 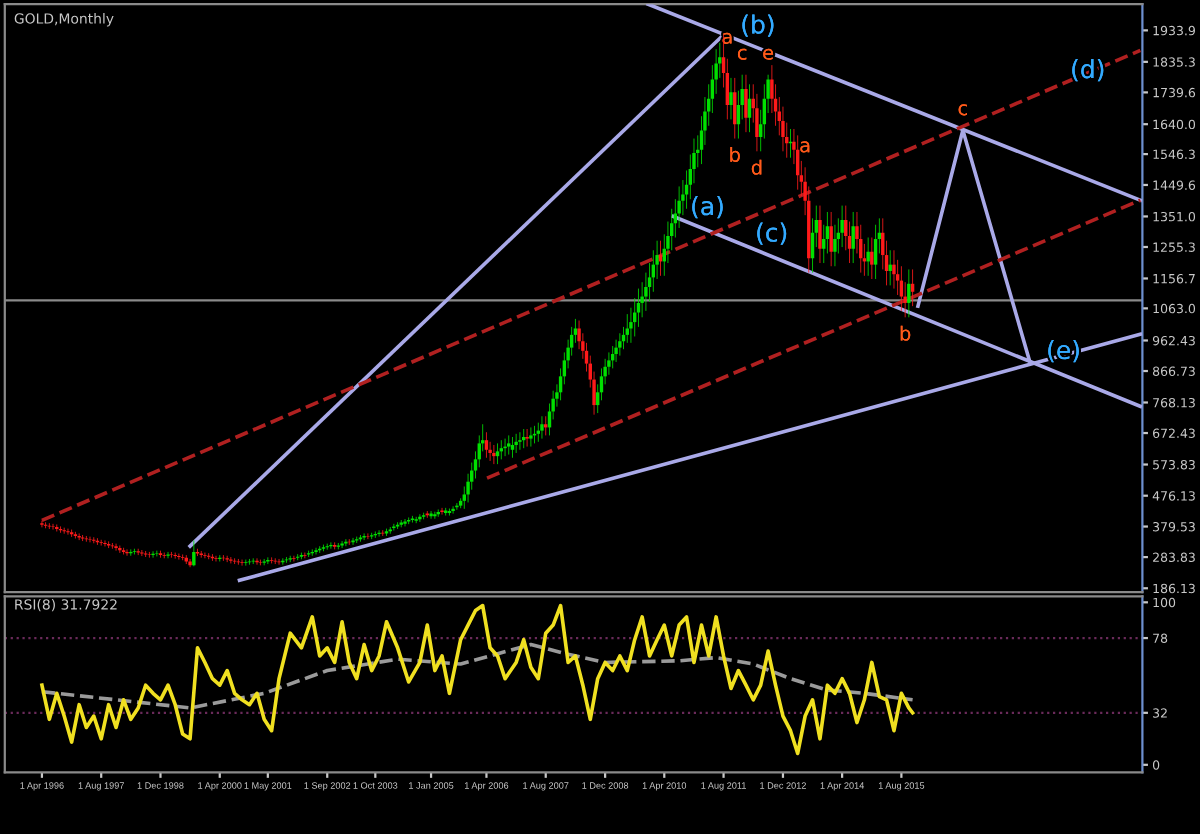 I want to click on annotation: (b), so click(x=758, y=25).